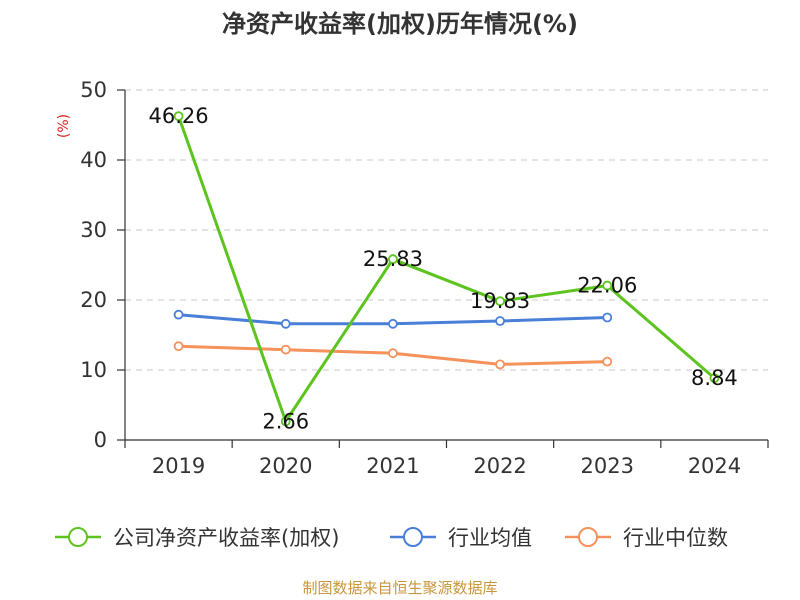  Describe the element at coordinates (499, 466) in the screenshot. I see `x-tick-label: 2022` at that location.